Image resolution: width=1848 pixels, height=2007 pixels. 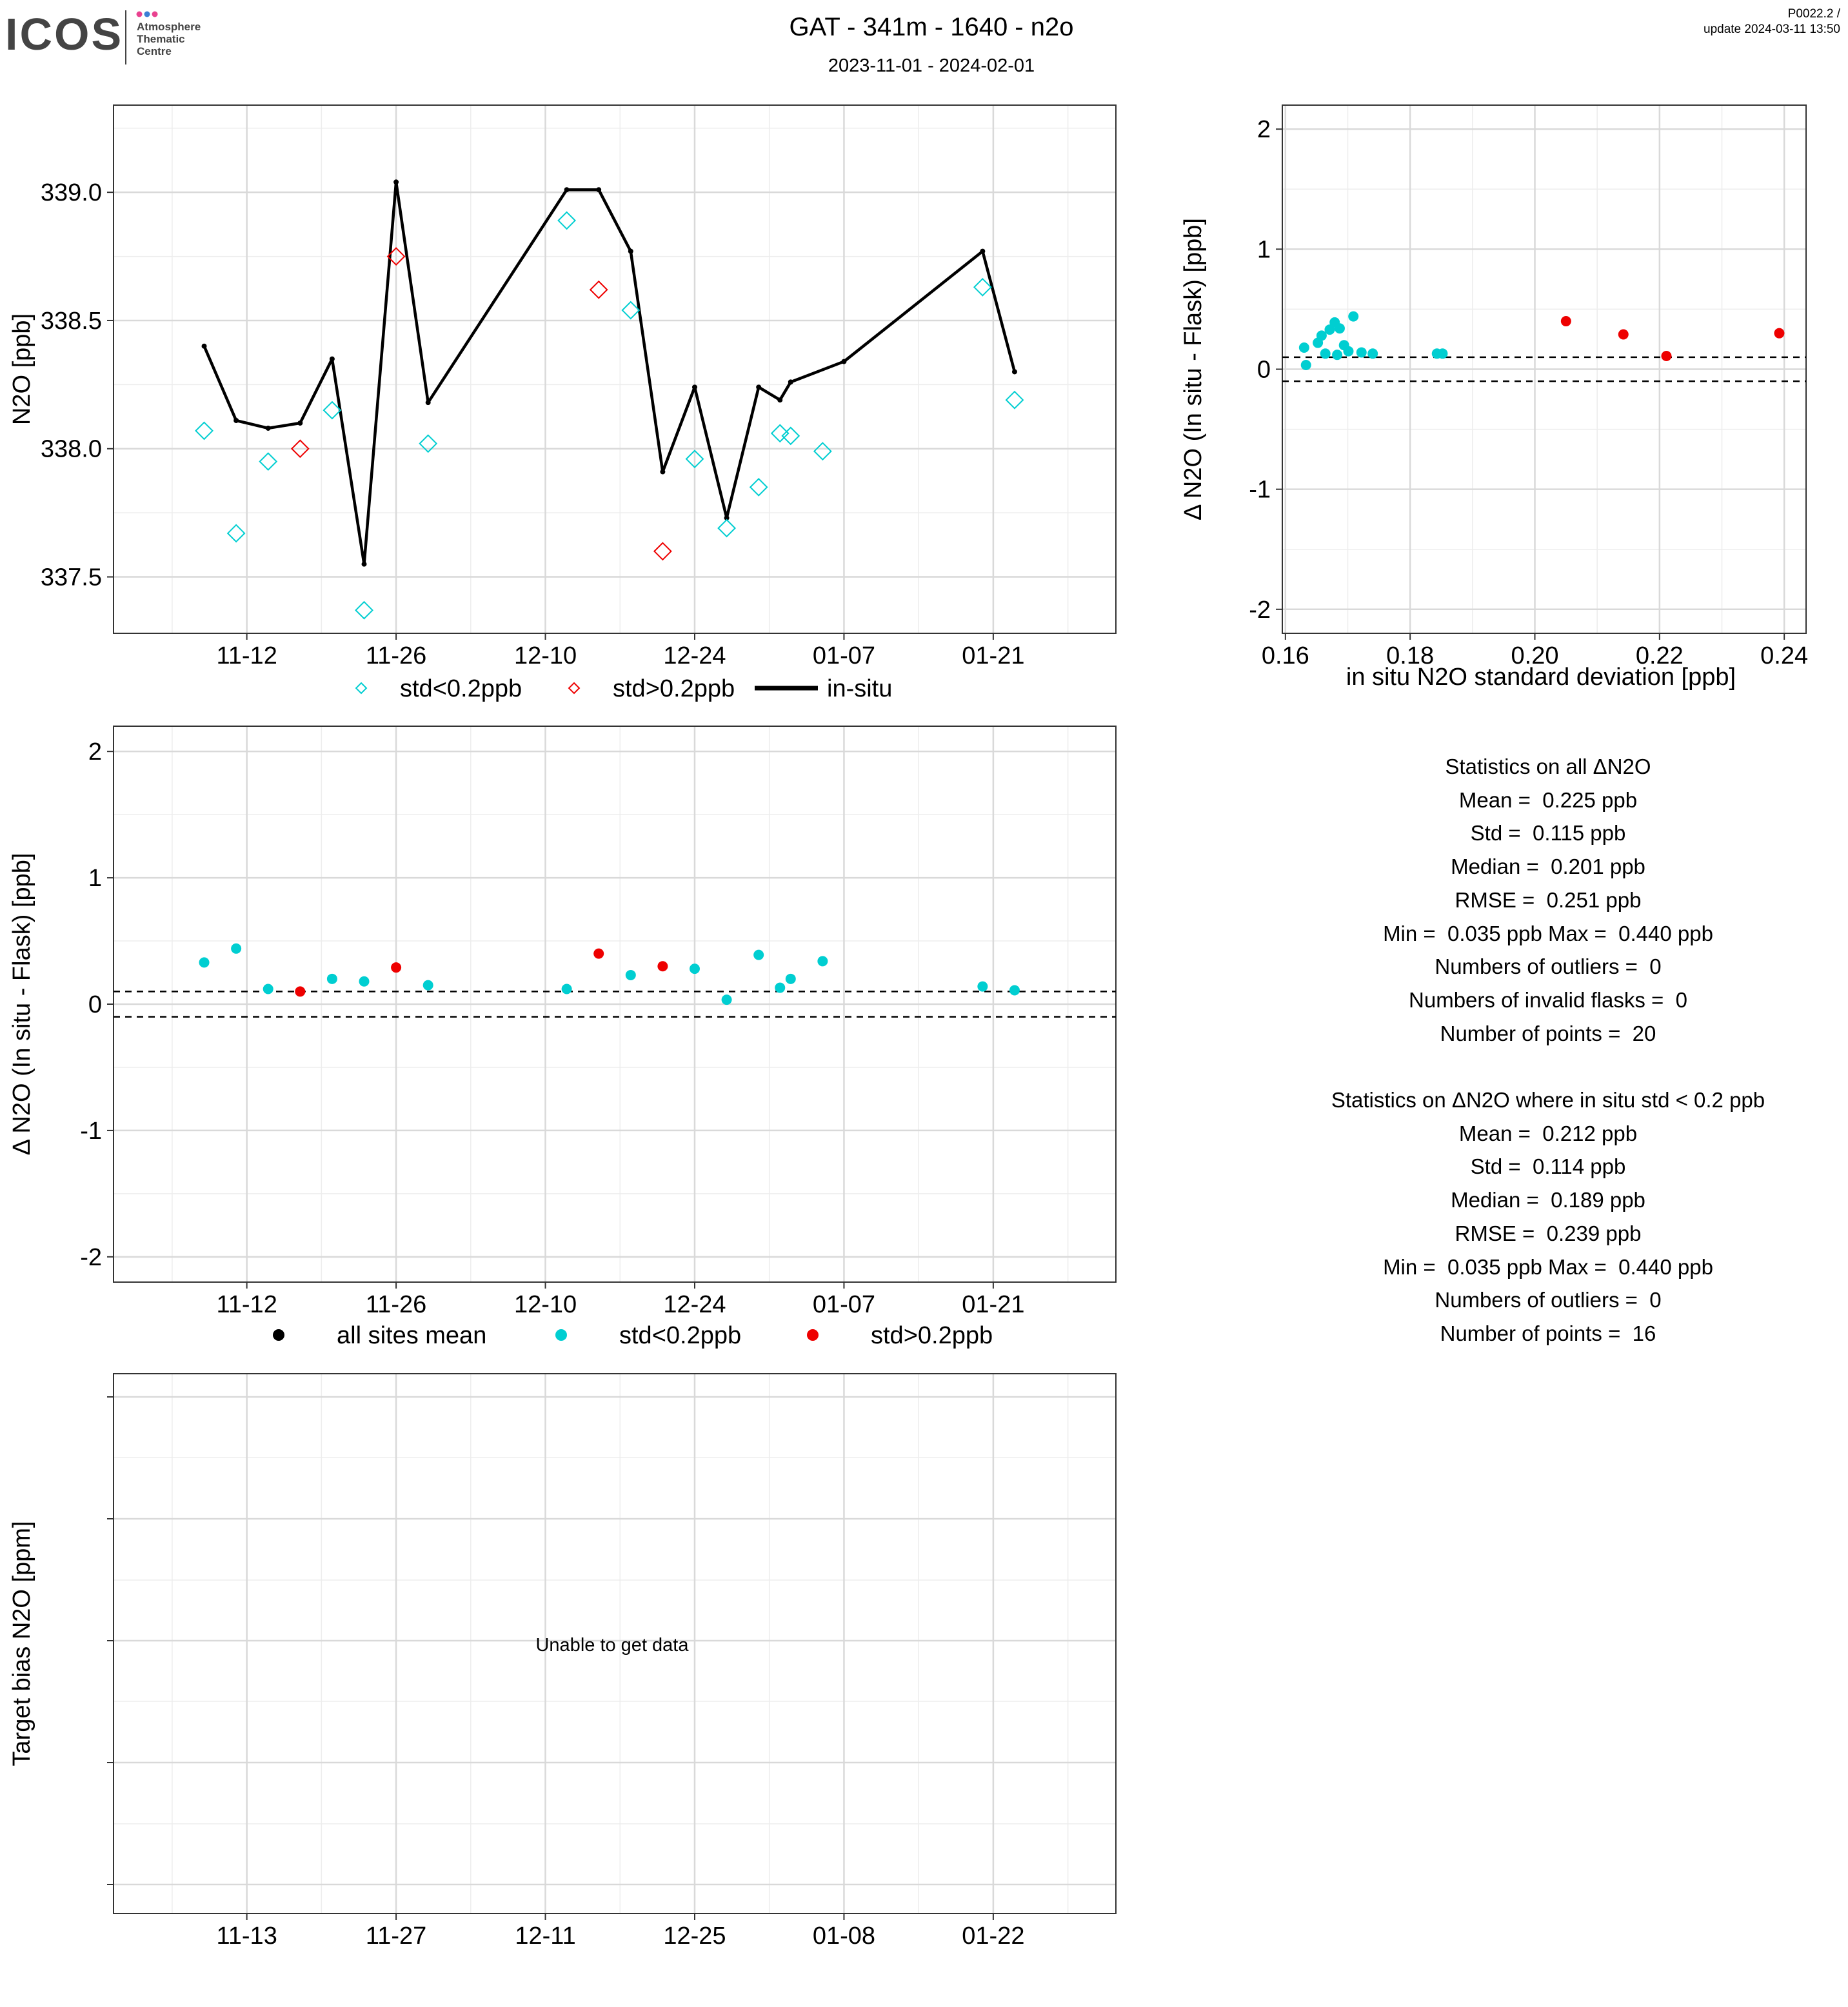 I want to click on stats-line: Number of points = 20, so click(x=1548, y=1033).